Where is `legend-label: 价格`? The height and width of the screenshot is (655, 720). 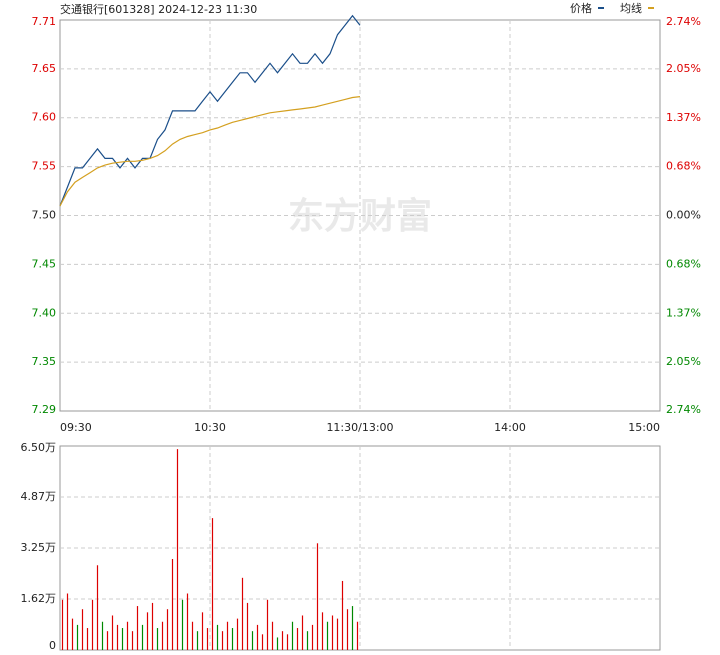 legend-label: 价格 is located at coordinates (581, 8).